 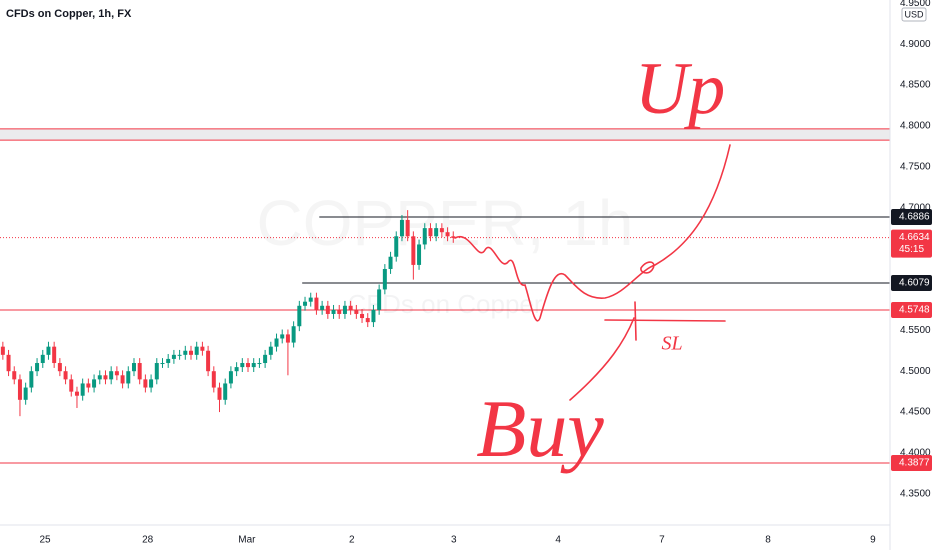 What do you see at coordinates (915, 412) in the screenshot?
I see `y-tick-label: 4.4500` at bounding box center [915, 412].